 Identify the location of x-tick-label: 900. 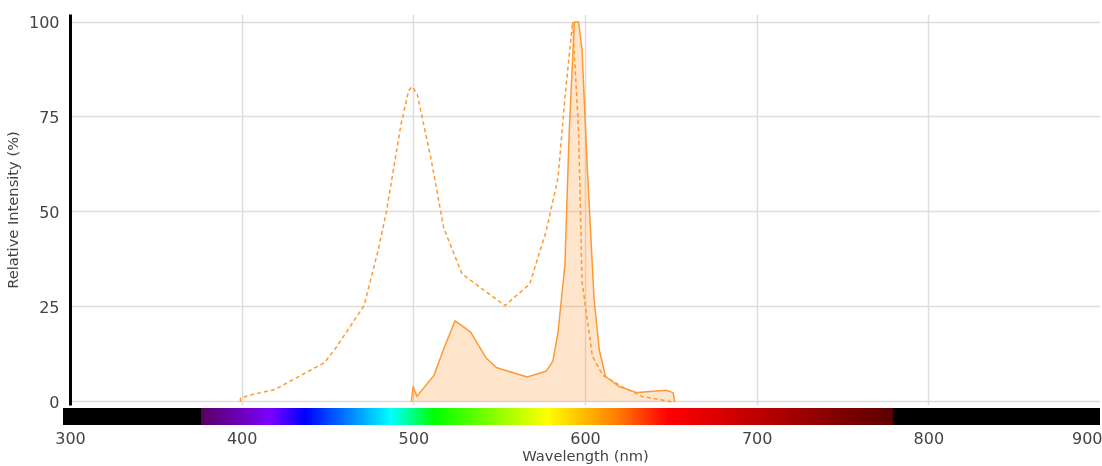
(1086, 438).